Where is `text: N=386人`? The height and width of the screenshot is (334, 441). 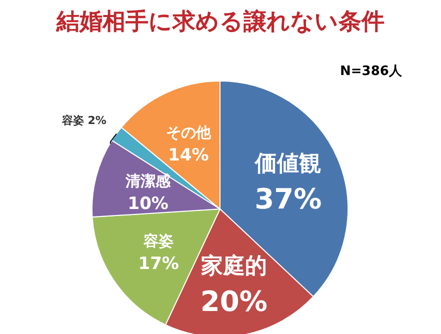 text: N=386人 is located at coordinates (371, 71).